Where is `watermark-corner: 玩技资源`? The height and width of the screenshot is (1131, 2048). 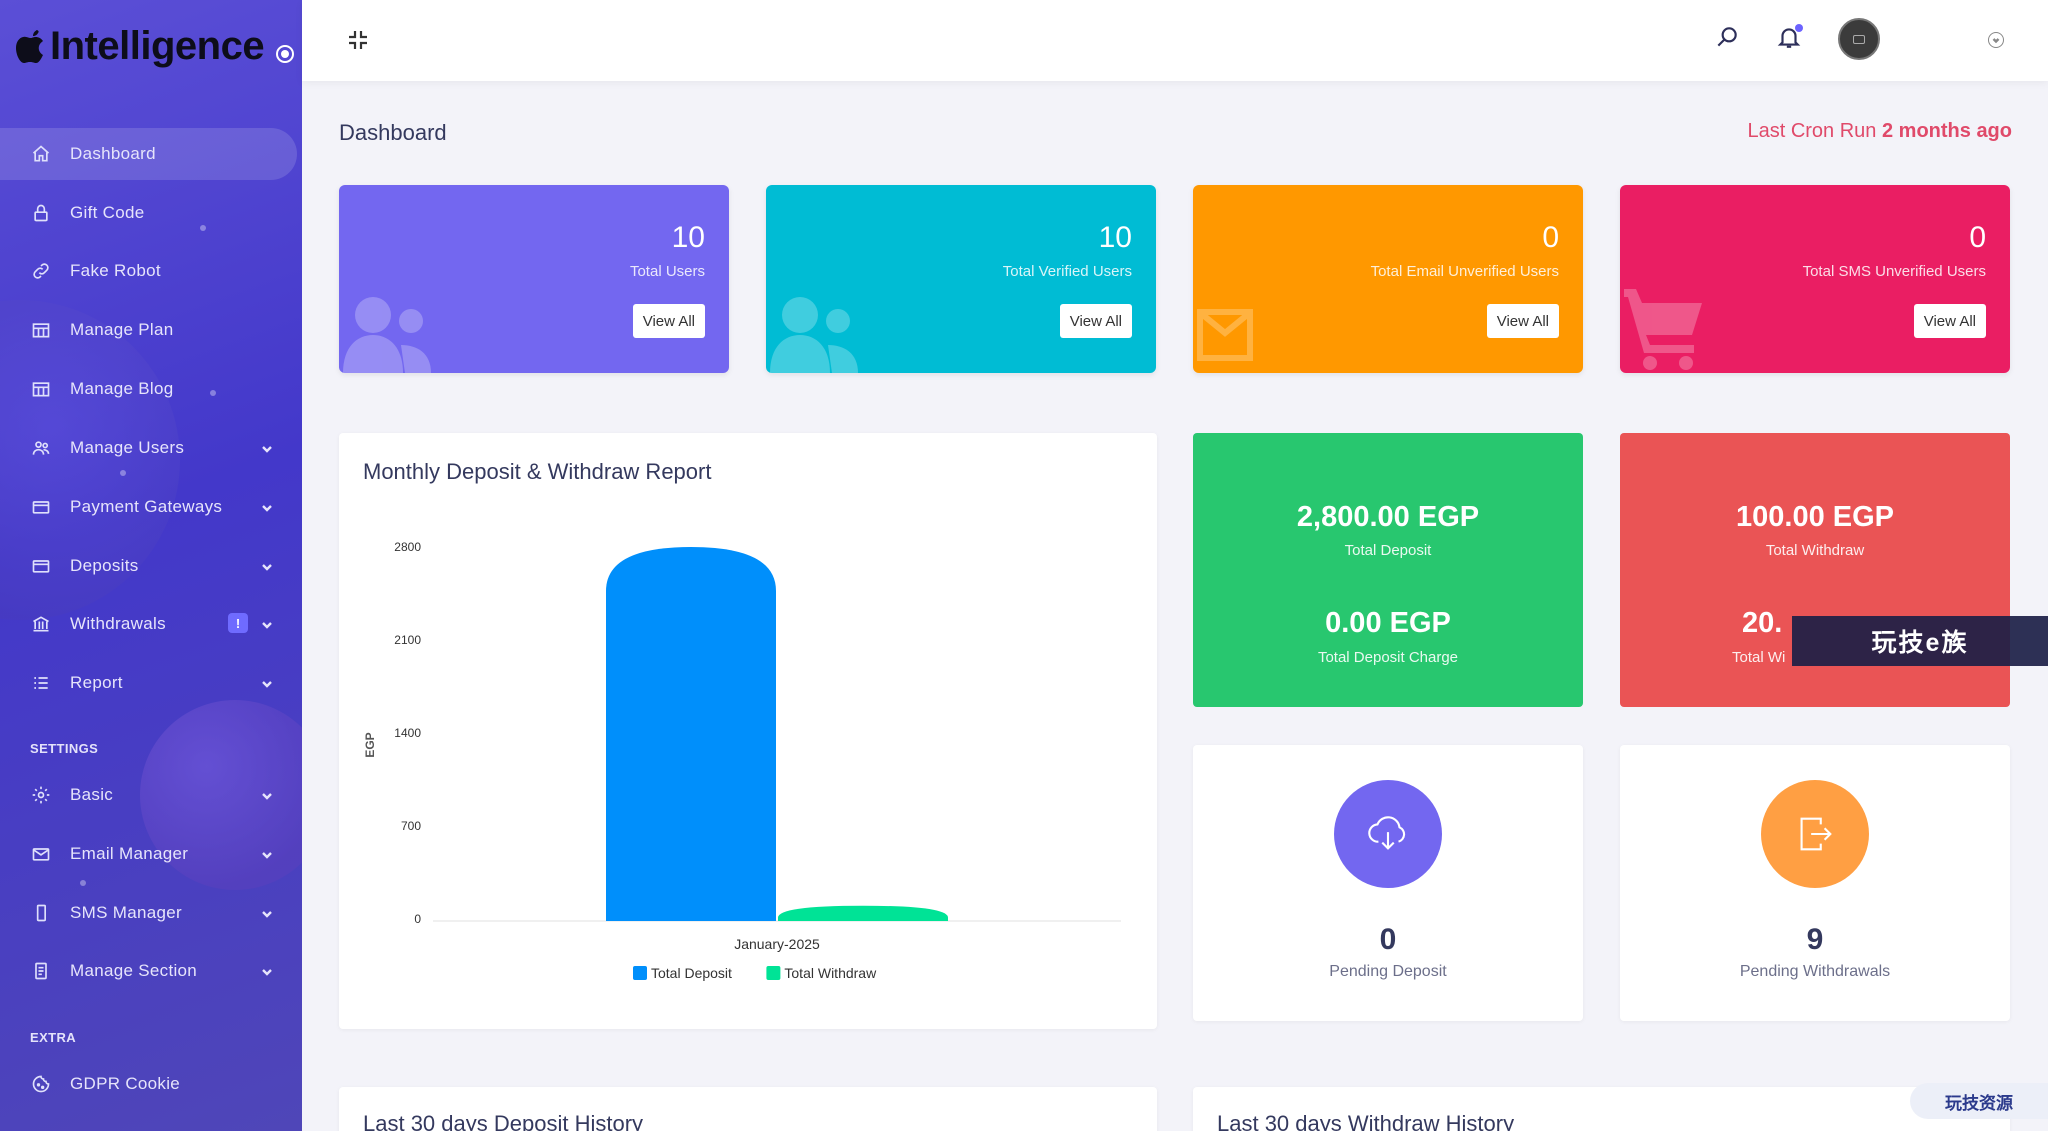
watermark-corner: 玩技资源 is located at coordinates (1979, 1101).